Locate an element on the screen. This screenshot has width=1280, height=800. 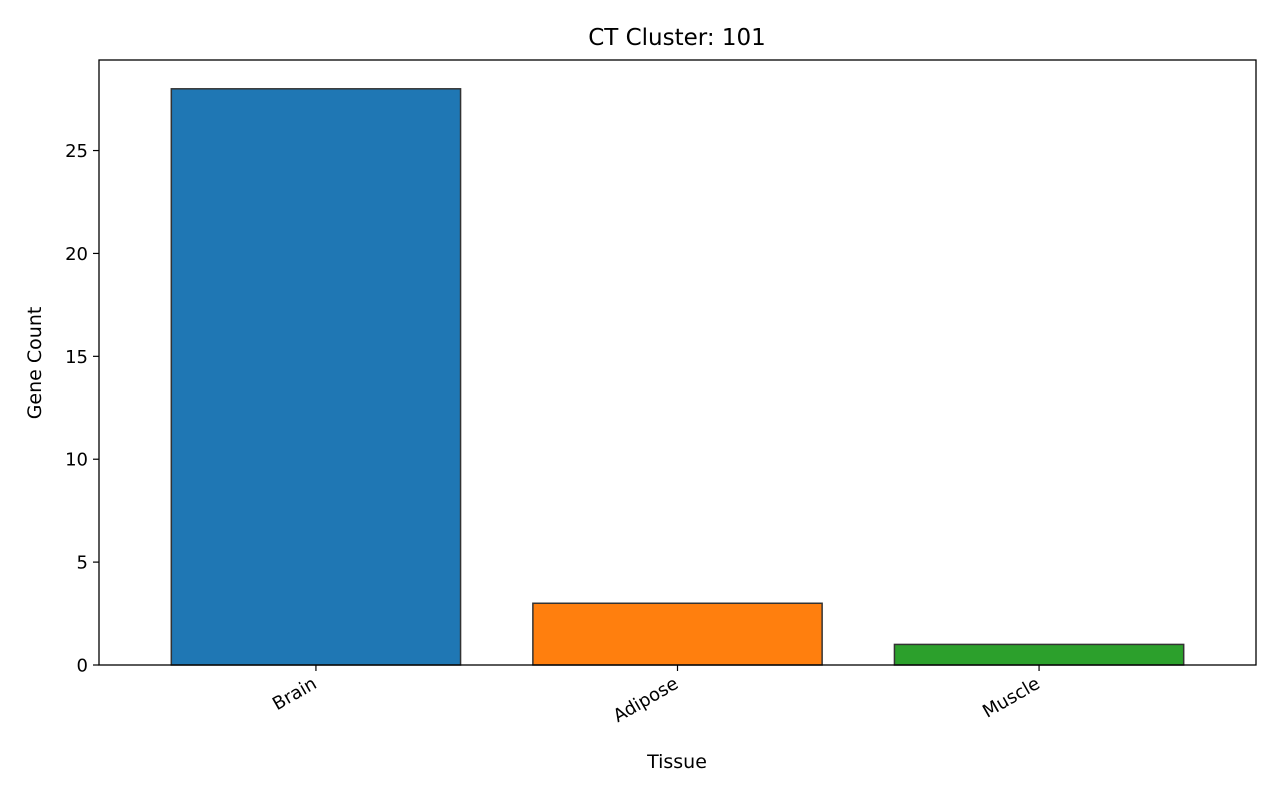
y-tick-label-0: 0 is located at coordinates (82, 666).